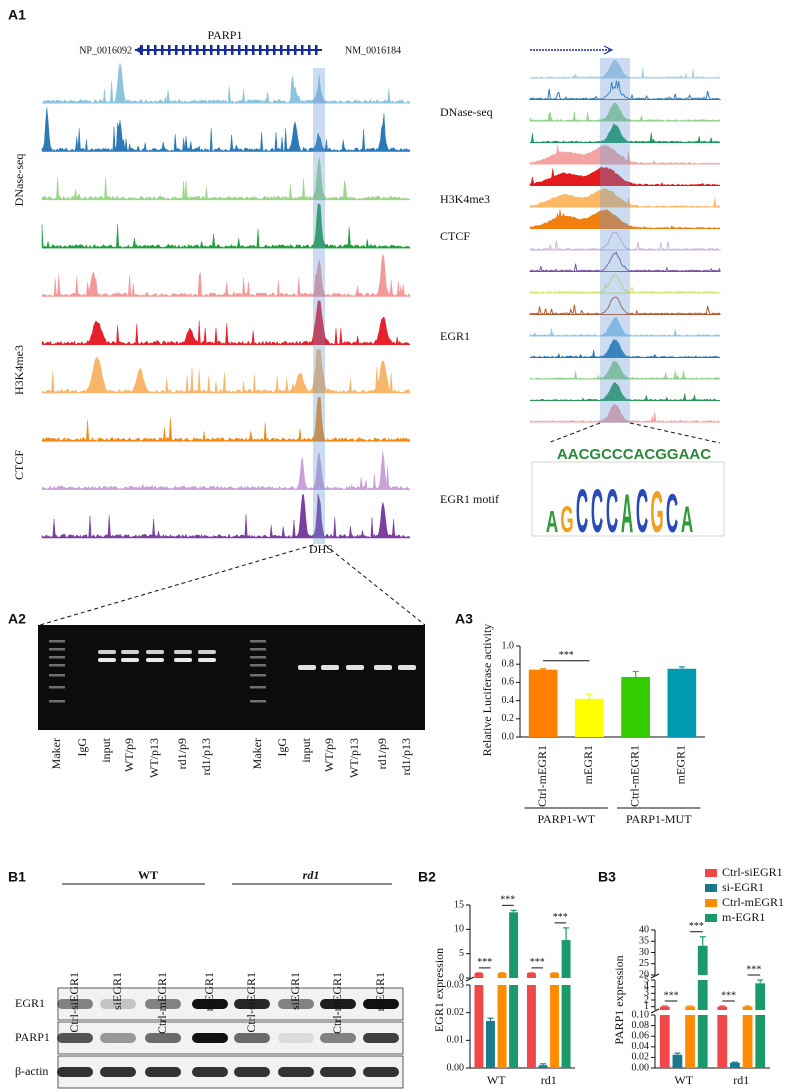 Image resolution: width=791 pixels, height=1091 pixels. What do you see at coordinates (641, 1014) in the screenshot?
I see `y-tick-label: 0.10` at bounding box center [641, 1014].